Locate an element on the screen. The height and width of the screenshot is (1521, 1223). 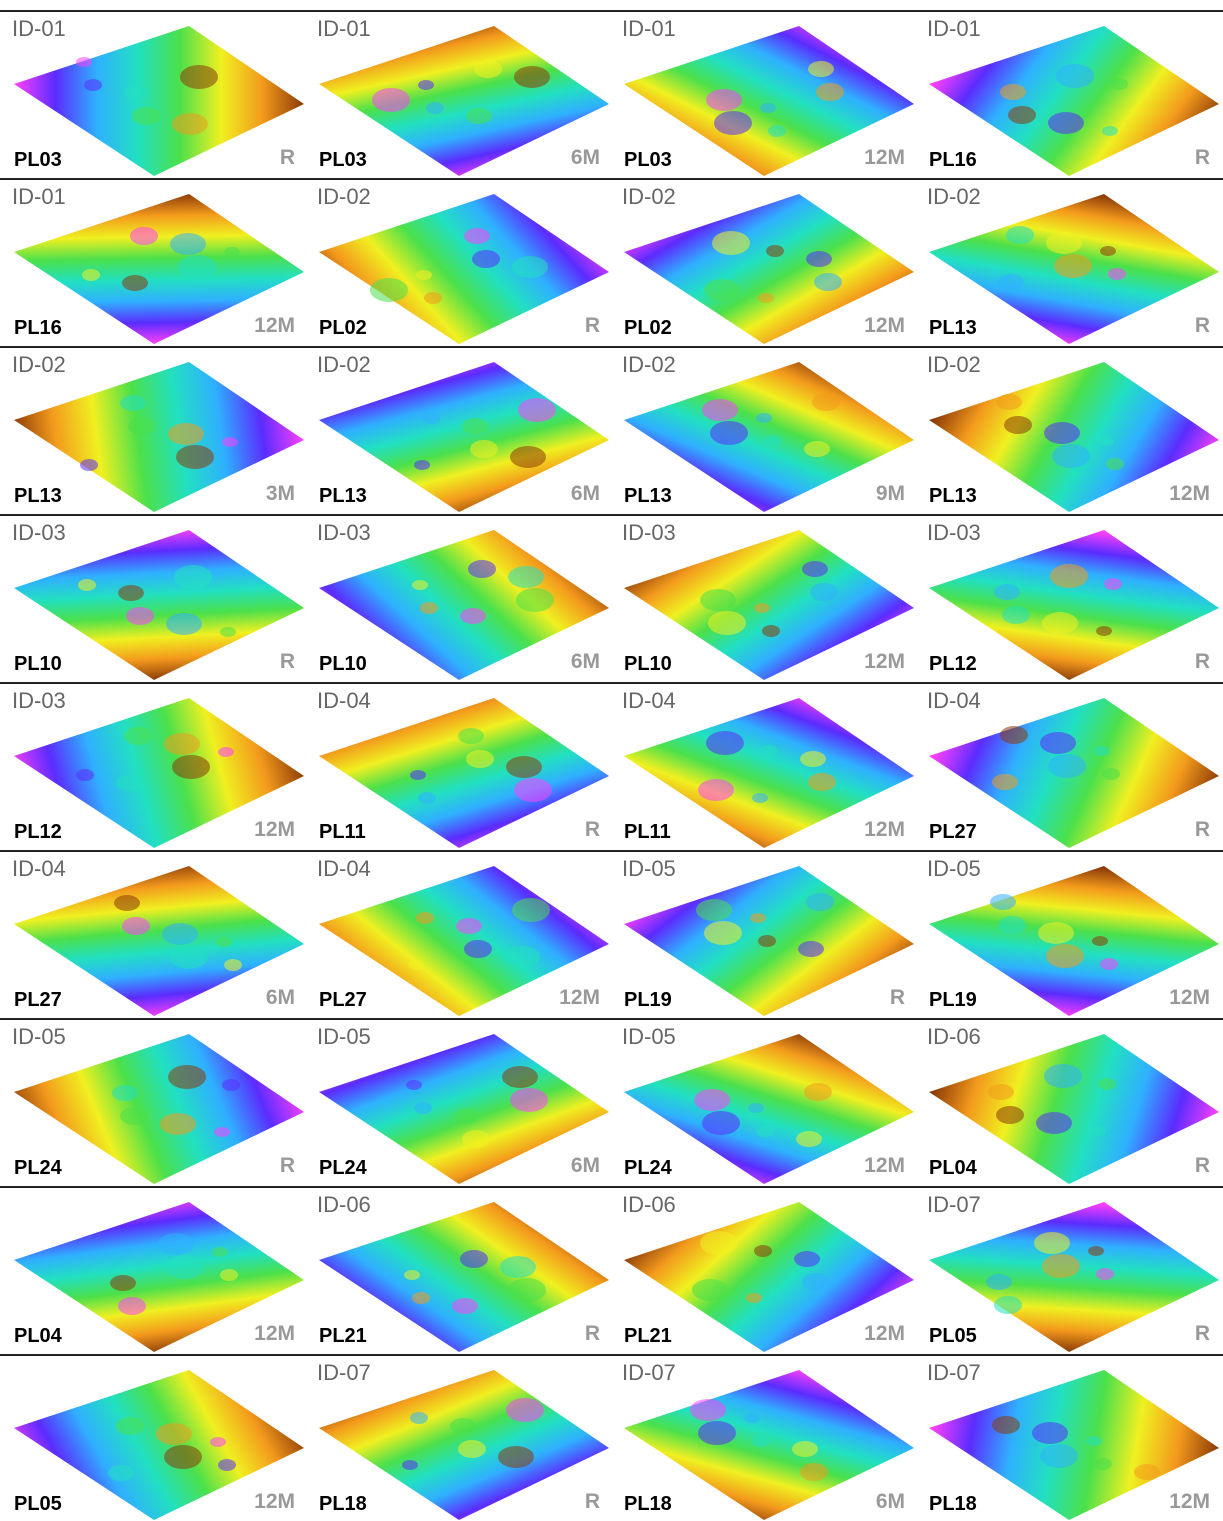
plate-label: PL24 is located at coordinates (38, 1168).